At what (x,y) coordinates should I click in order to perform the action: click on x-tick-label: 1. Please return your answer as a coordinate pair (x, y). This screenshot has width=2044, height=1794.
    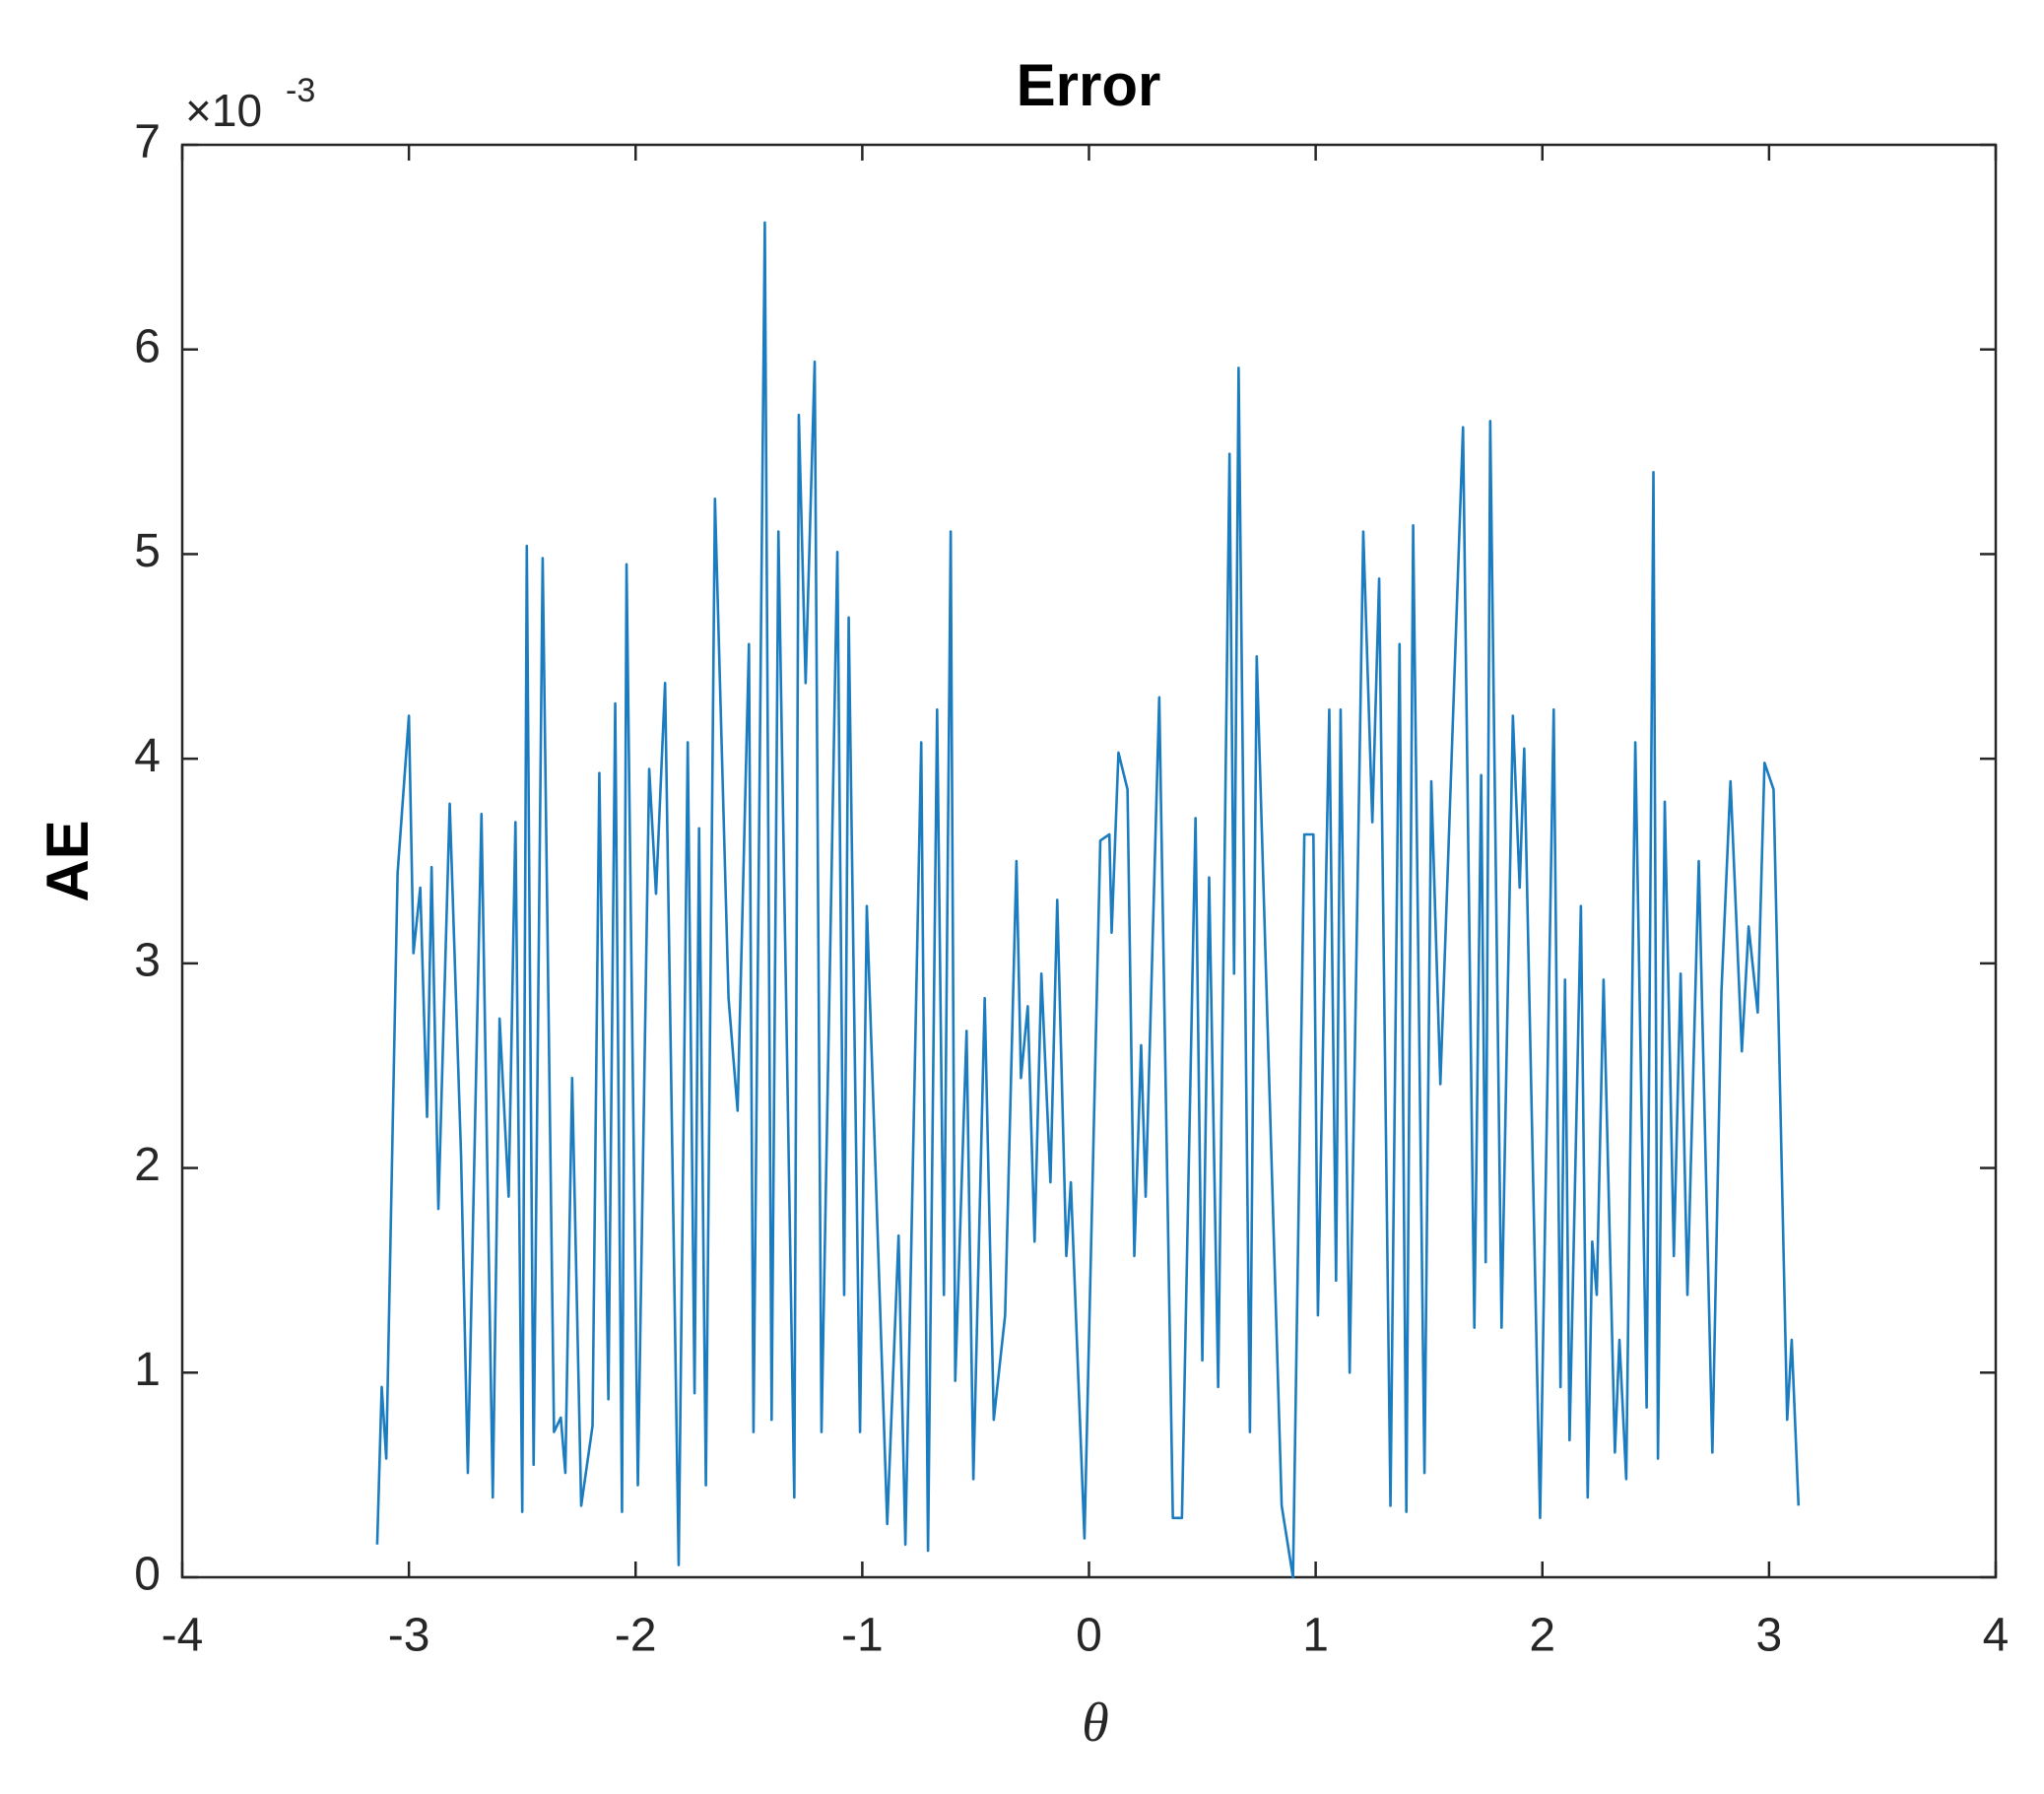
    Looking at the image, I should click on (1315, 1636).